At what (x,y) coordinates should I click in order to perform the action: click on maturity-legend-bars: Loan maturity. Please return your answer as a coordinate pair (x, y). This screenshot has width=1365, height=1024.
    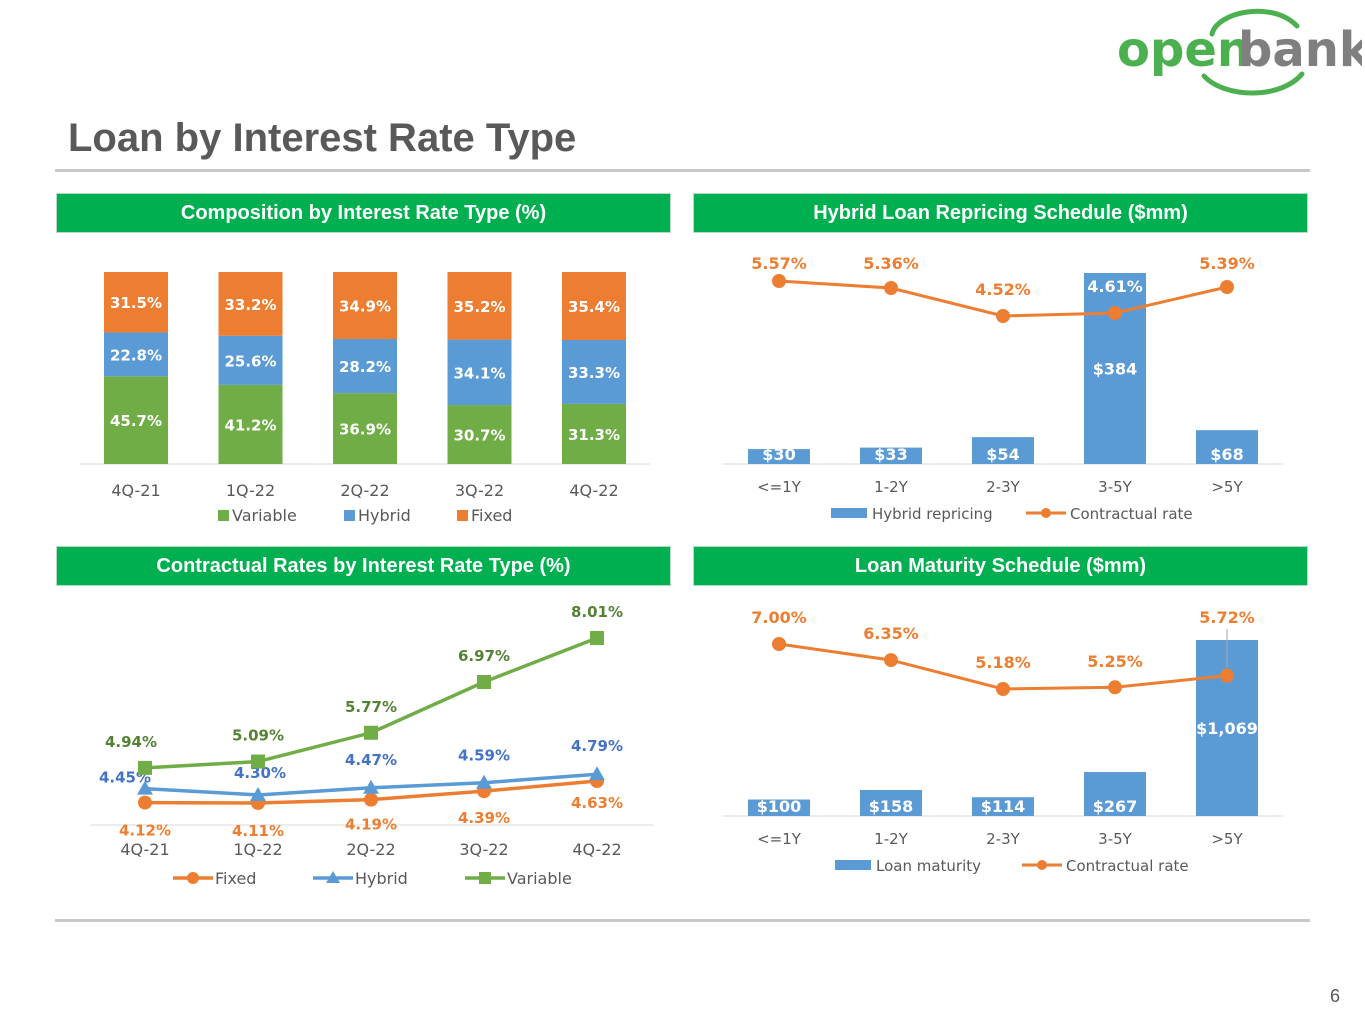
    Looking at the image, I should click on (928, 866).